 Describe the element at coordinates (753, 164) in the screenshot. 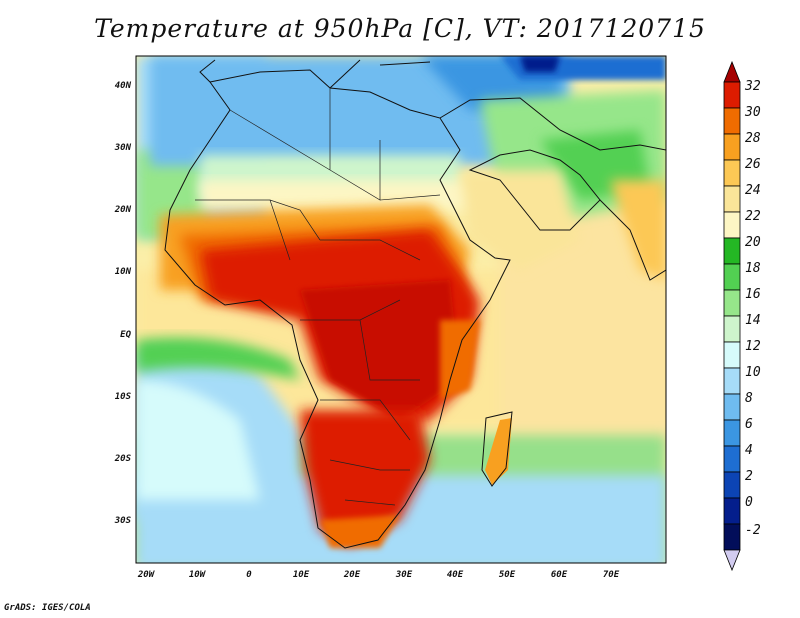

I see `colorbar-label: 26` at that location.